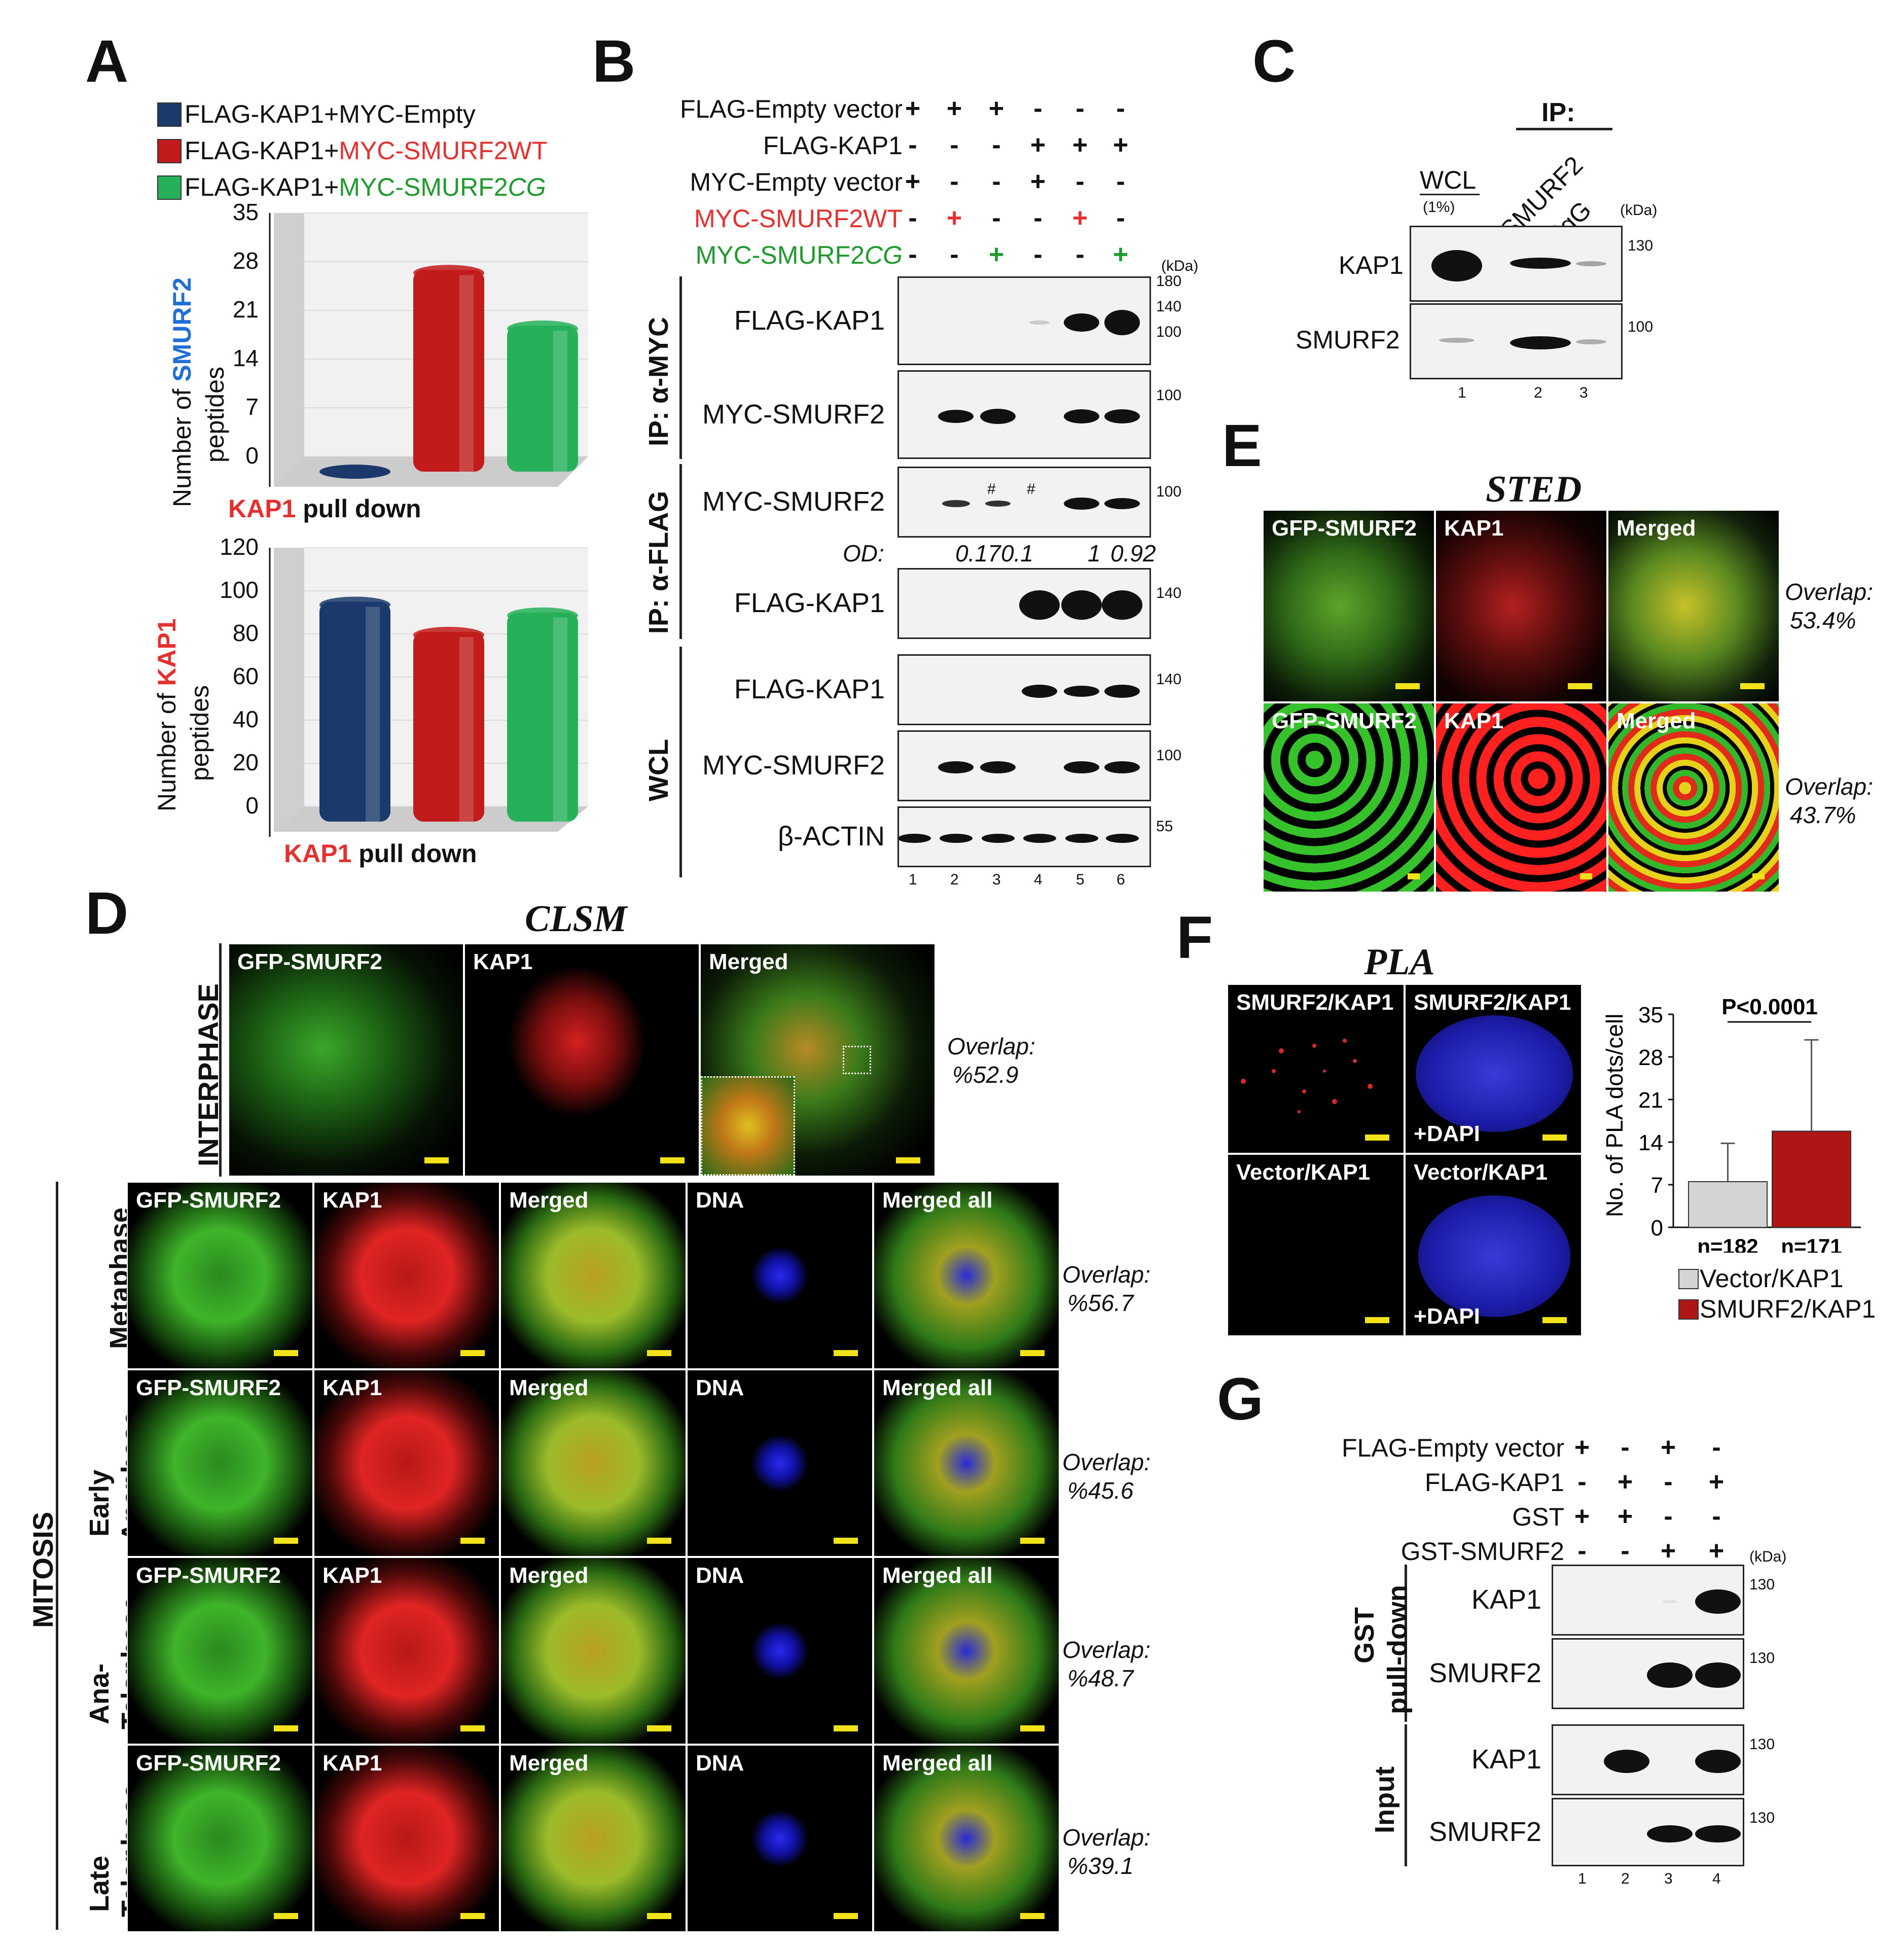 The width and height of the screenshot is (1904, 1949). I want to click on g-lane-number: 3, so click(1668, 1878).